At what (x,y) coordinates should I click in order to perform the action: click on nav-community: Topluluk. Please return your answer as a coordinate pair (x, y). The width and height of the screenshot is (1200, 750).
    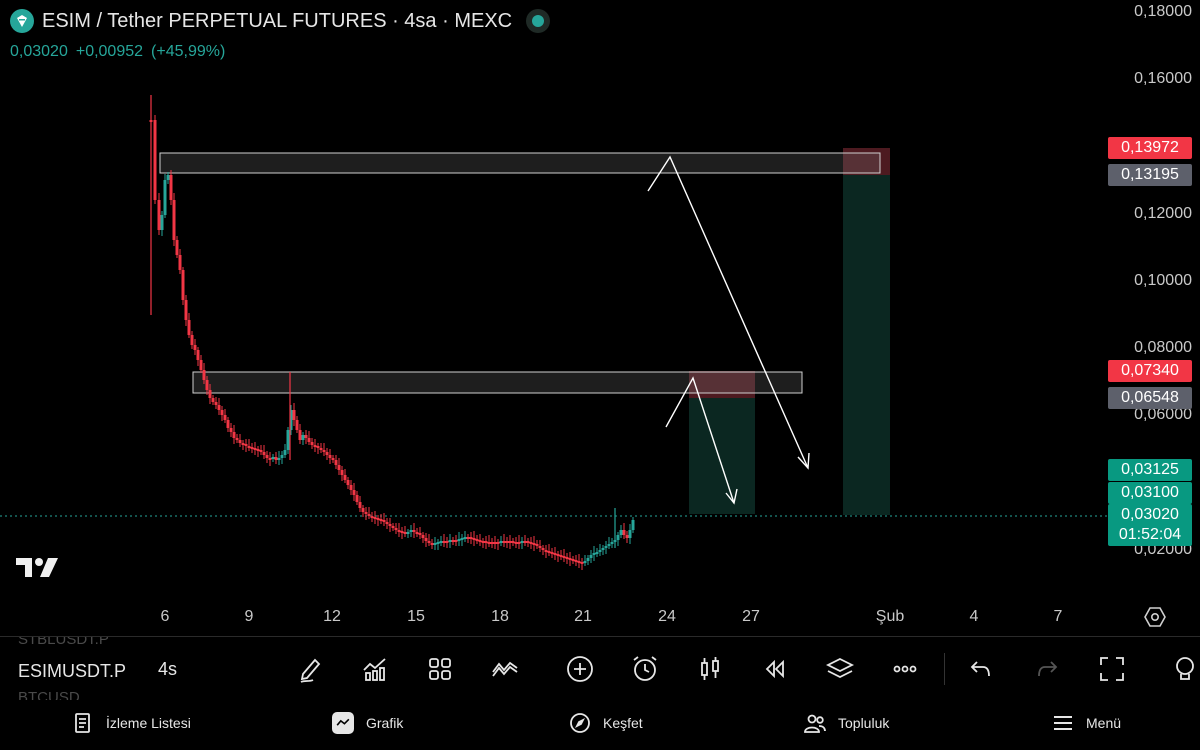
    Looking at the image, I should click on (846, 723).